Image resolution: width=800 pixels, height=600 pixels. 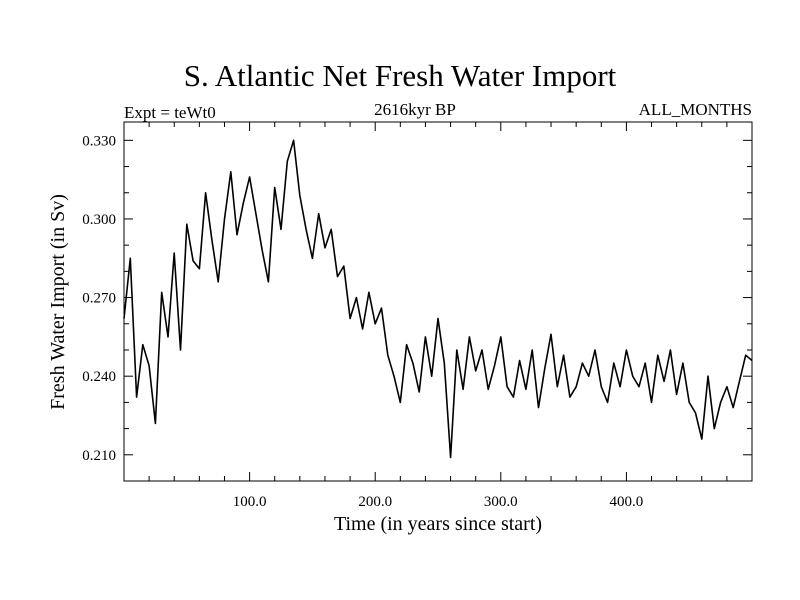 What do you see at coordinates (400, 75) in the screenshot?
I see `chart-title: S. Atlantic Net Fresh Water Import` at bounding box center [400, 75].